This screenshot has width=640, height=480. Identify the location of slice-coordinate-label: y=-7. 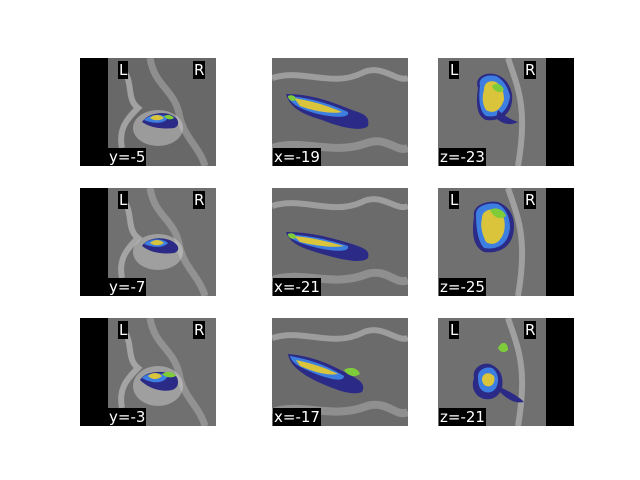
(127, 287).